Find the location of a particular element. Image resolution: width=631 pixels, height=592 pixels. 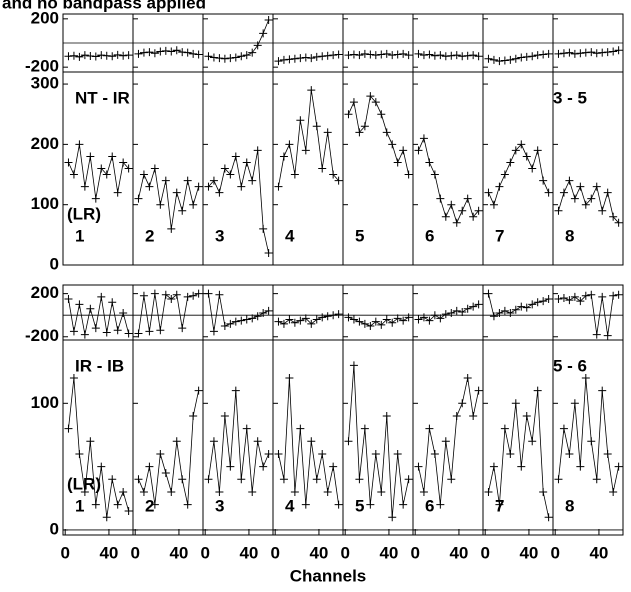

panel-label: 5 is located at coordinates (359, 505).